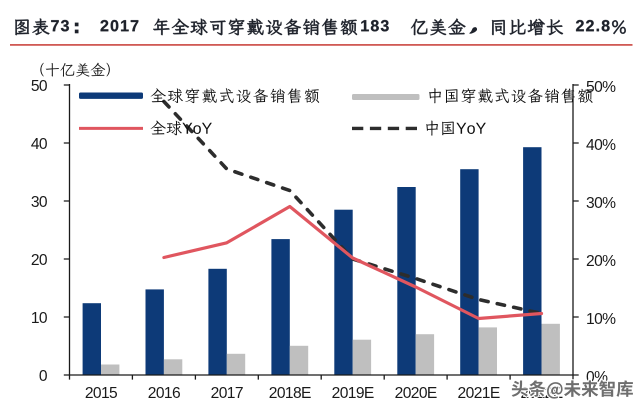  What do you see at coordinates (39, 318) in the screenshot?
I see `svg-text: 10` at bounding box center [39, 318].